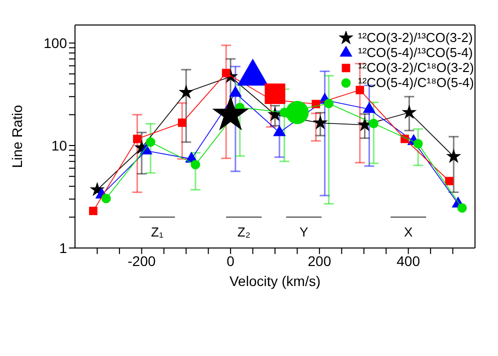 This screenshot has height=356, width=498. What do you see at coordinates (142, 260) in the screenshot?
I see `x-tick-label: -200` at bounding box center [142, 260].